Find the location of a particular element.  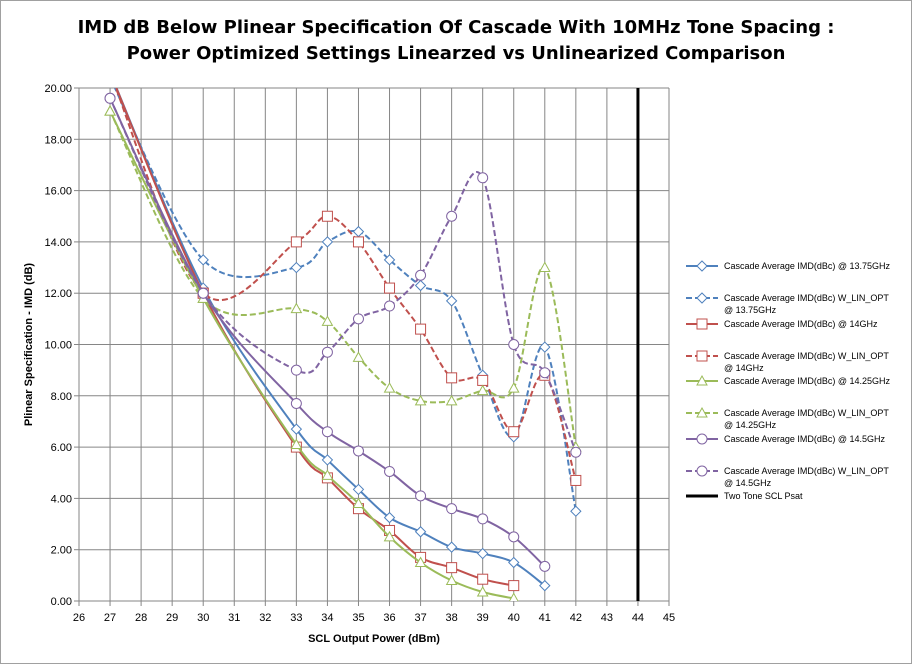

legend-entry: Cascade Average IMD(dBc) @ 14.5GHz is located at coordinates (786, 439).